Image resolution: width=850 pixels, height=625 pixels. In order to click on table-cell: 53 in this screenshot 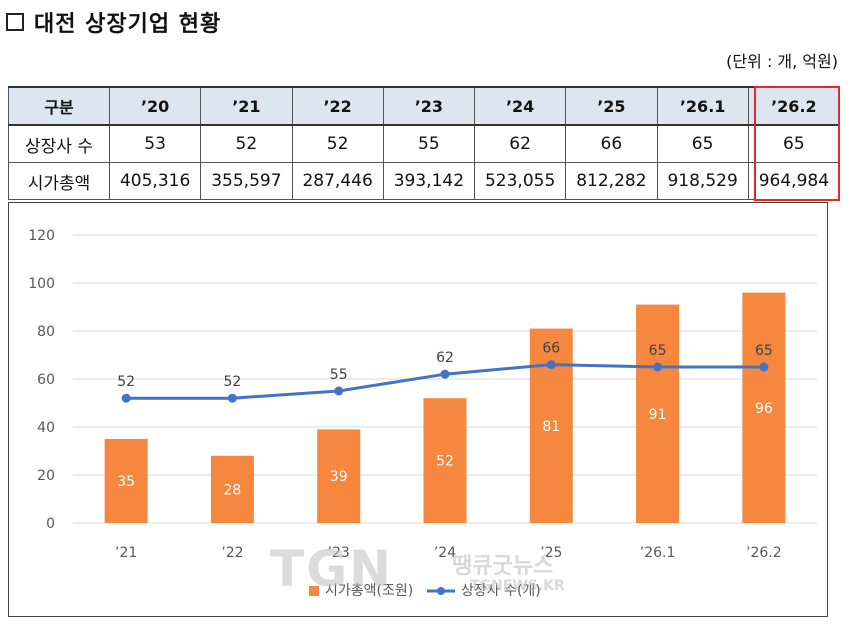, I will do `click(155, 143)`.